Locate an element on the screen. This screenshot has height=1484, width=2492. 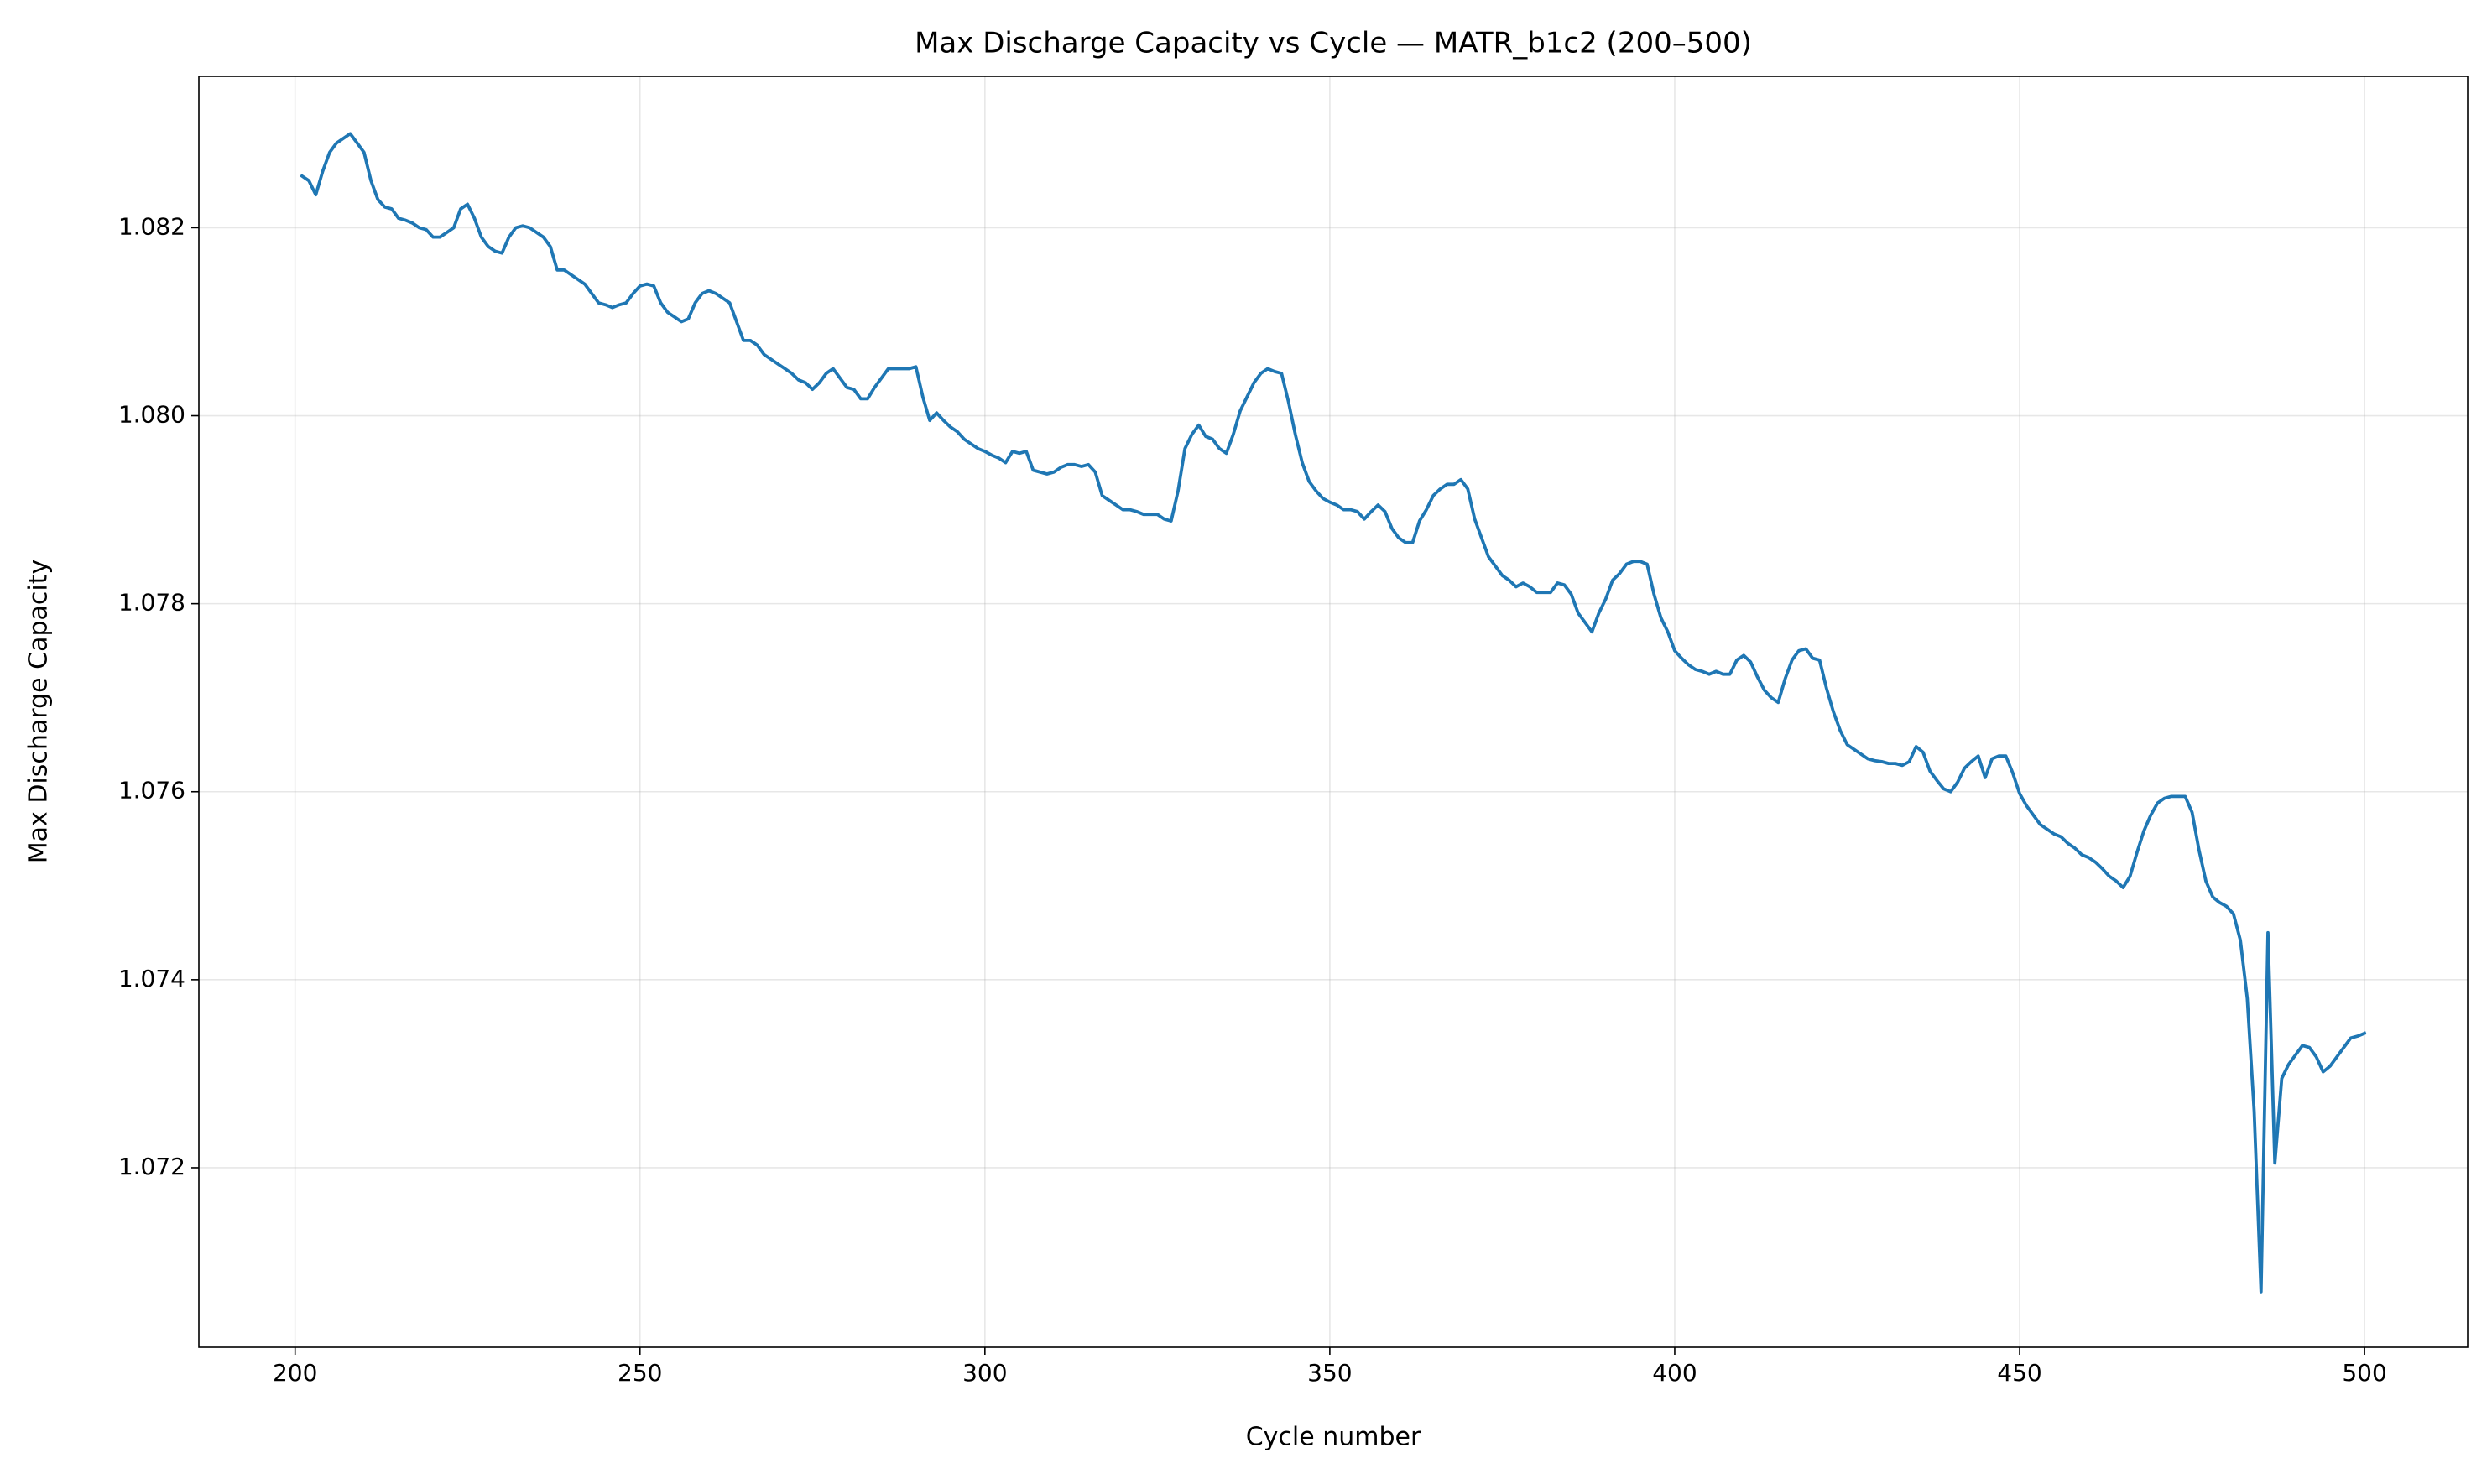
y-tick-label: 1.074 is located at coordinates (151, 978).